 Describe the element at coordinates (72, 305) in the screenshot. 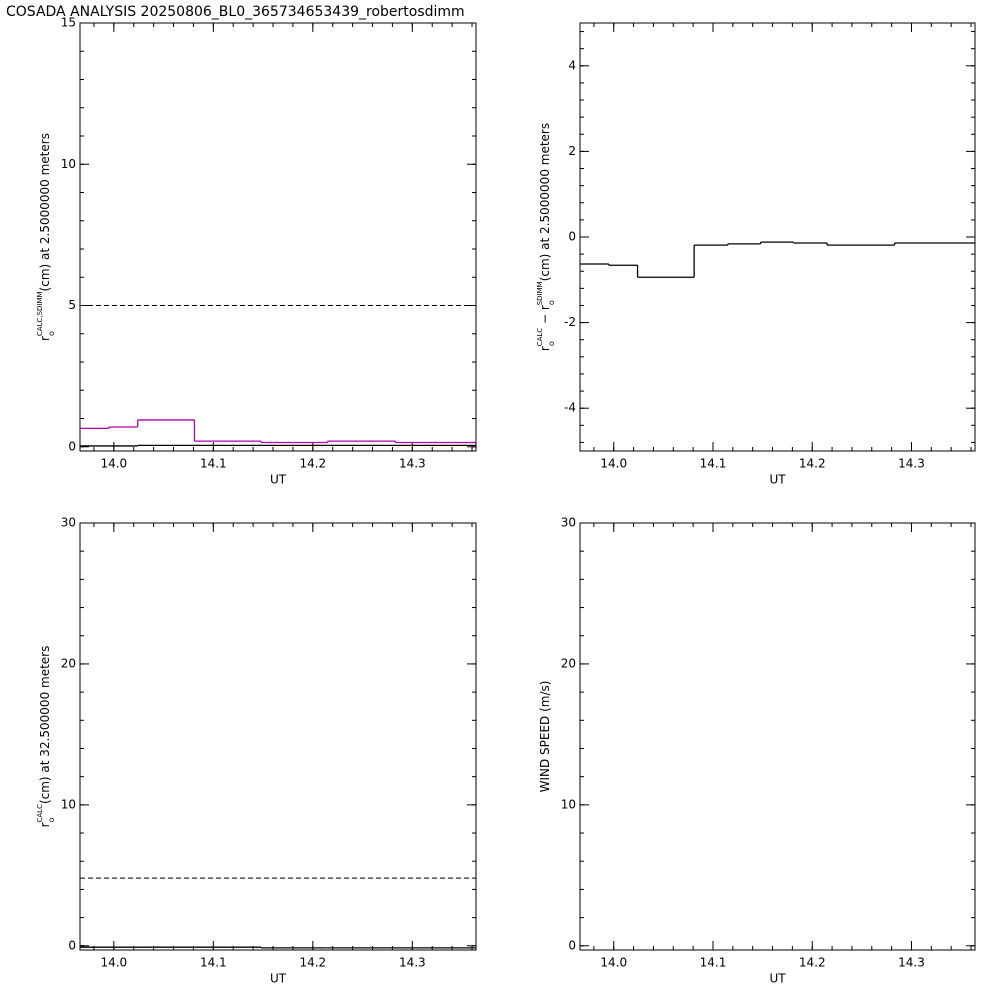

I see `y-tick-label: 5` at that location.